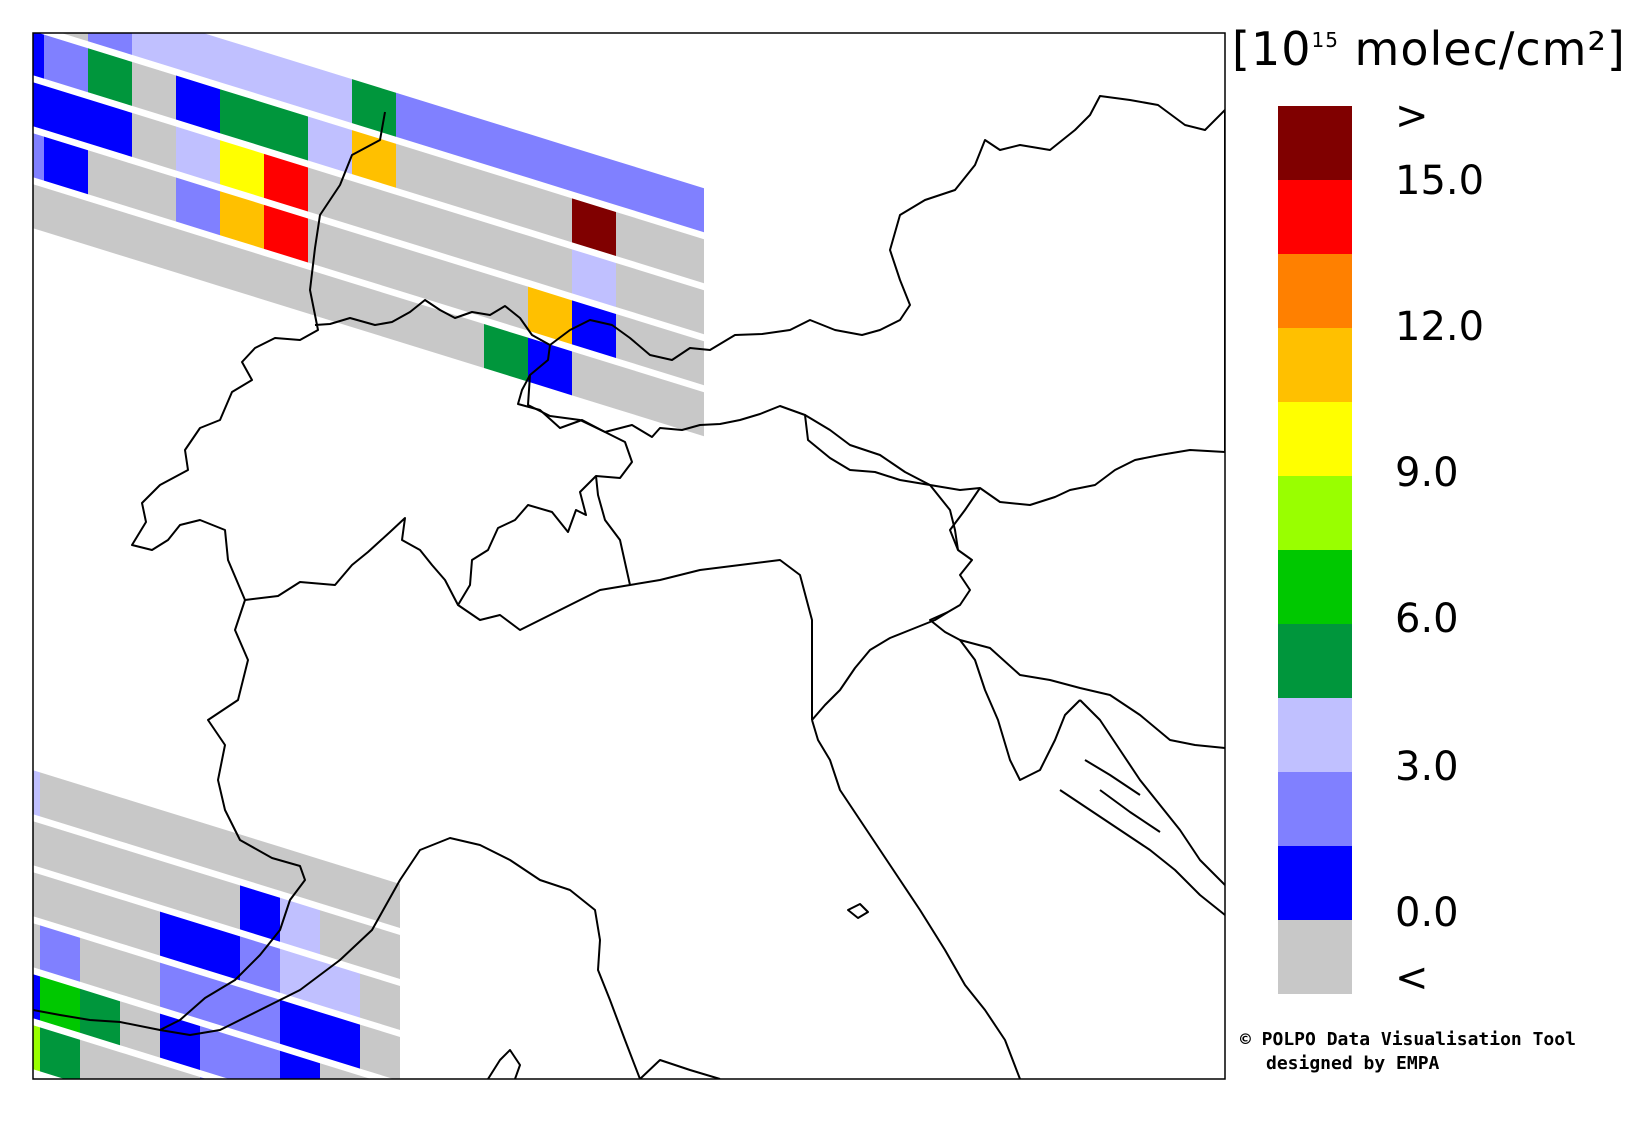 This screenshot has height=1132, width=1626. I want to click on coast-adriatic-north, so click(880, 666).